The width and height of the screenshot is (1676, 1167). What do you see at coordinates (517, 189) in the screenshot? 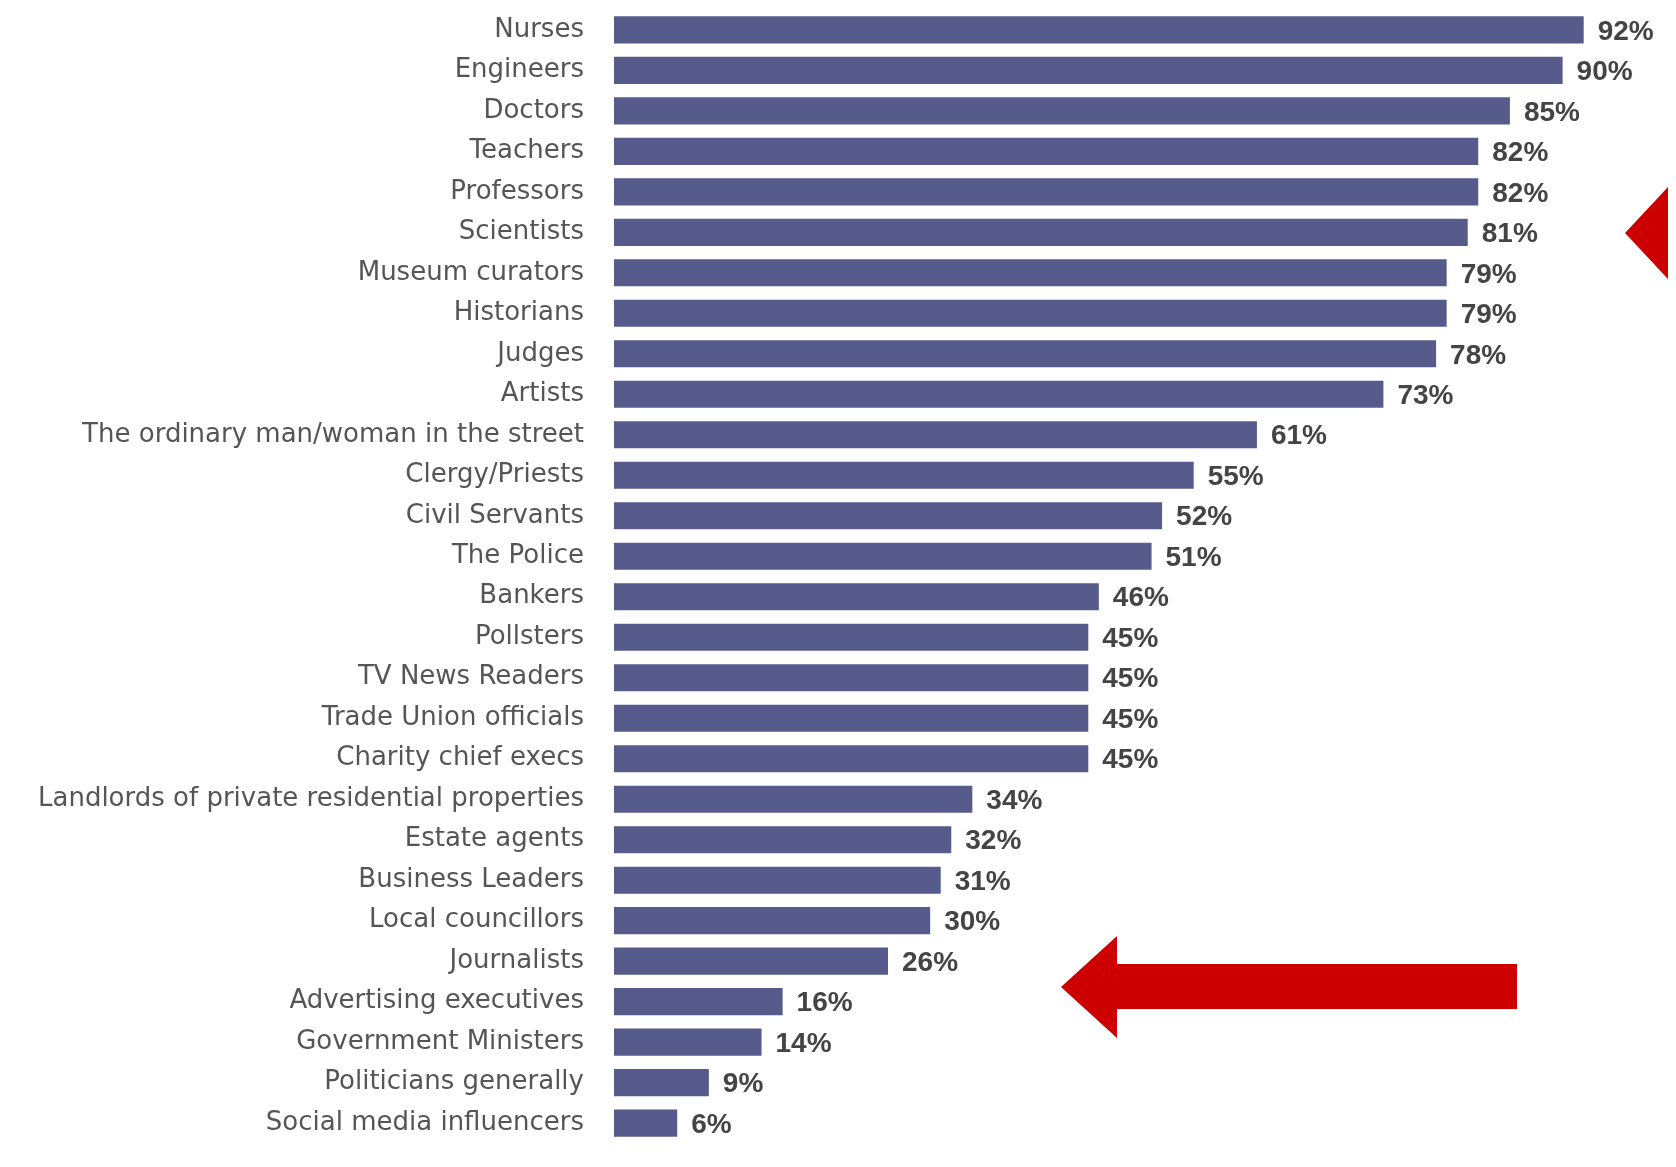
I see `y-tick-label: Professors` at bounding box center [517, 189].